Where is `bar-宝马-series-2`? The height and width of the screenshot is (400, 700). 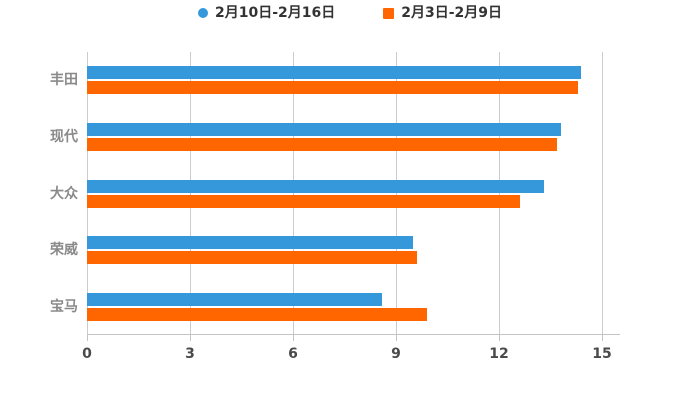
bar-宝马-series-2 is located at coordinates (257, 314).